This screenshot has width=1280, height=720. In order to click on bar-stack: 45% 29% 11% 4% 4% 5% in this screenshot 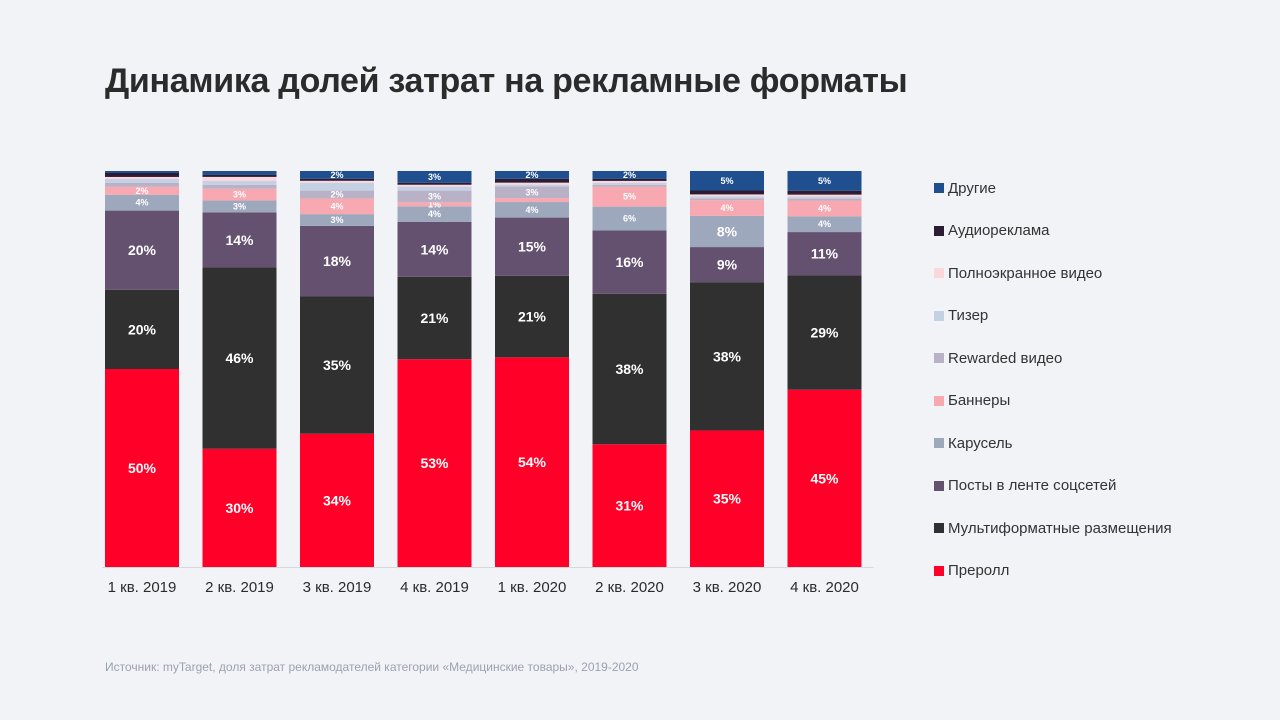, I will do `click(824, 369)`.